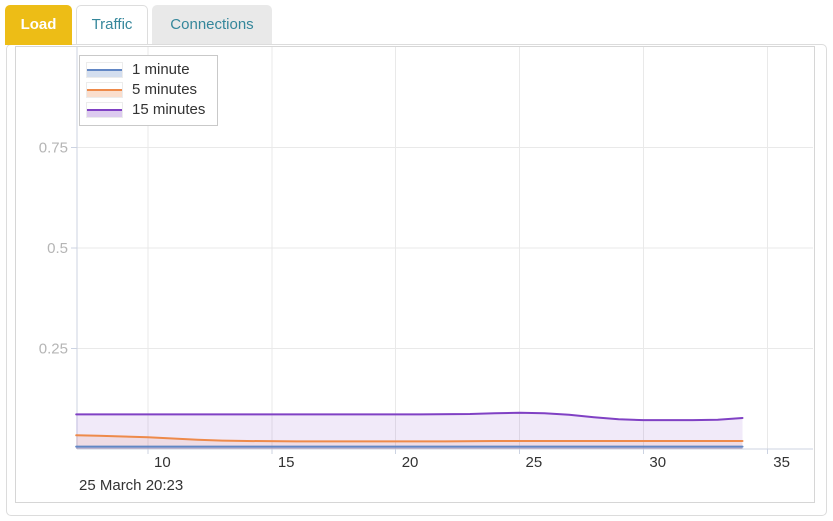 The width and height of the screenshot is (833, 521). I want to click on y-tick-label: 0.75, so click(53, 148).